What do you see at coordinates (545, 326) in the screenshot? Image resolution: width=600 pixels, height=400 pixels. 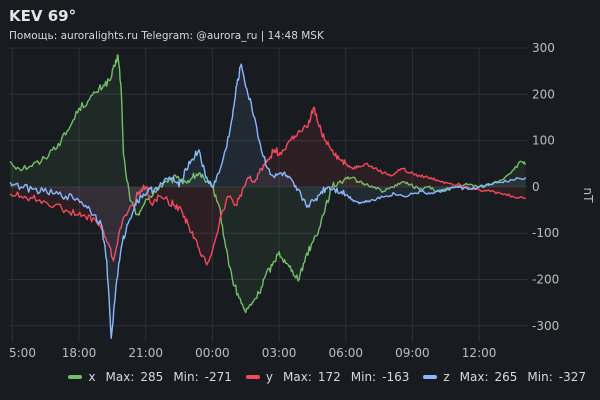 I see `y-tick-label: -300` at bounding box center [545, 326].